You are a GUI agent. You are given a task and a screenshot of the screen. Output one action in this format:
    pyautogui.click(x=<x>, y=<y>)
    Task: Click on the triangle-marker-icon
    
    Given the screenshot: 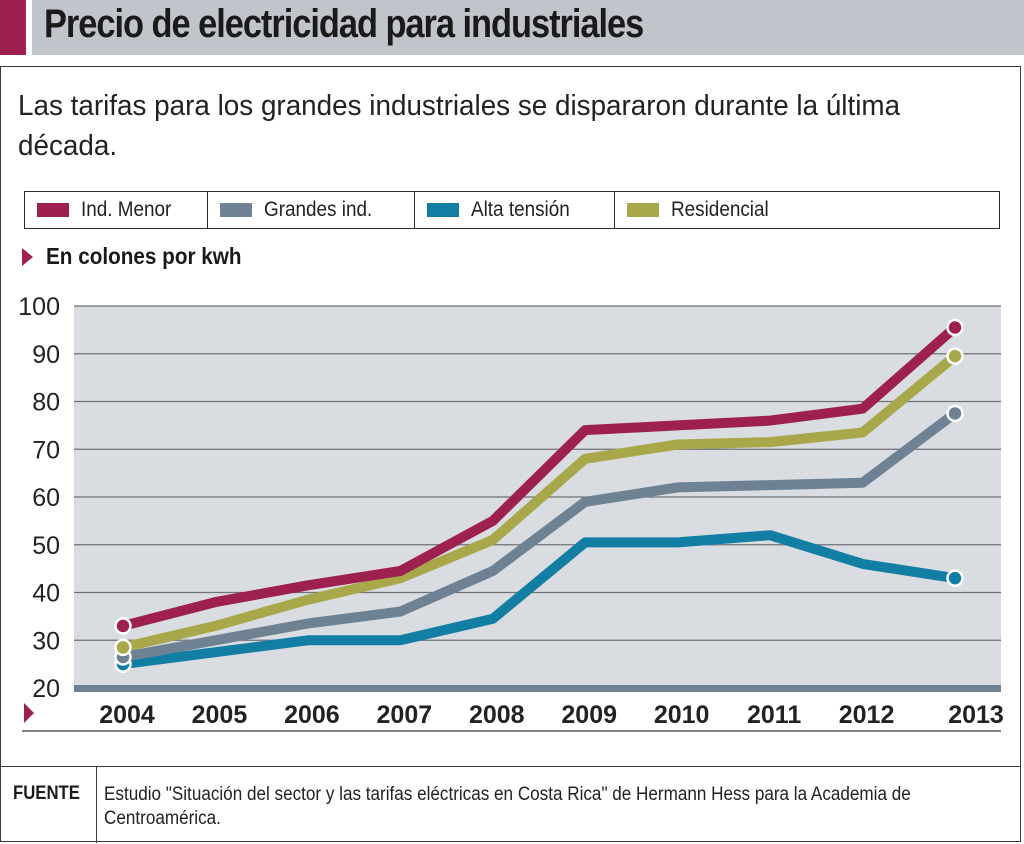 What is the action you would take?
    pyautogui.click(x=27, y=256)
    